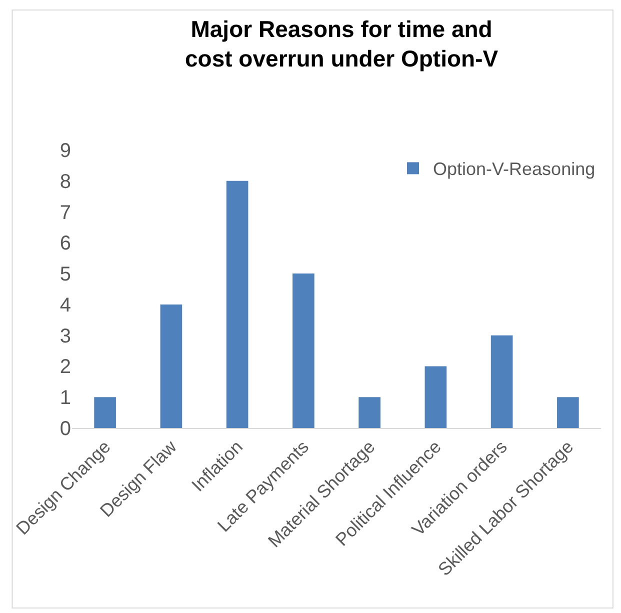  Describe the element at coordinates (65, 367) in the screenshot. I see `y-tick-label: 2` at that location.